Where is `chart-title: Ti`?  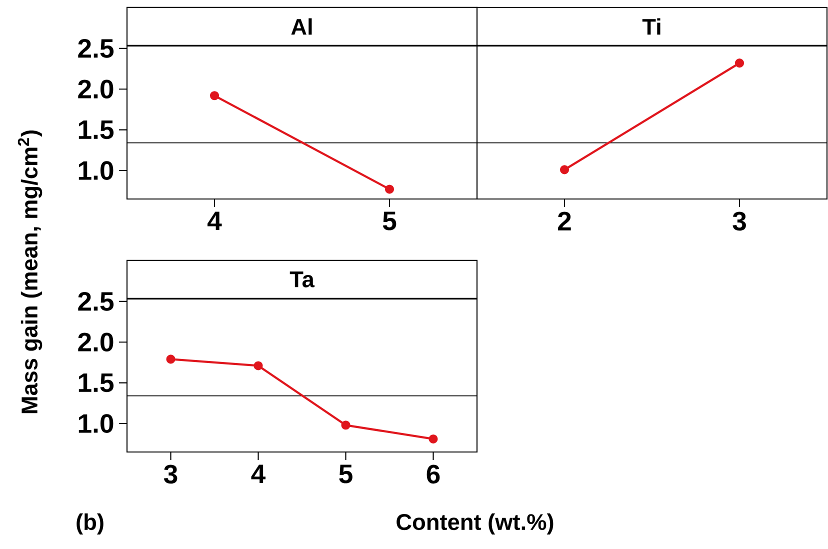 chart-title: Ti is located at coordinates (651, 26).